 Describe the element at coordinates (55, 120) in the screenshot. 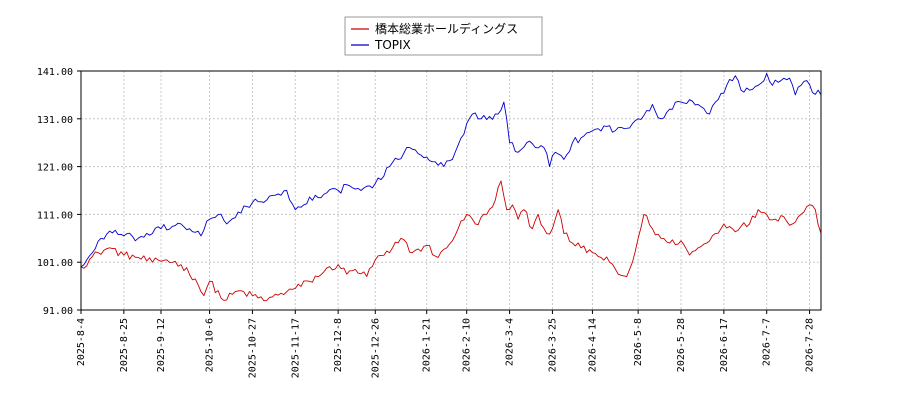

I see `y-tick-label: 131.00` at that location.